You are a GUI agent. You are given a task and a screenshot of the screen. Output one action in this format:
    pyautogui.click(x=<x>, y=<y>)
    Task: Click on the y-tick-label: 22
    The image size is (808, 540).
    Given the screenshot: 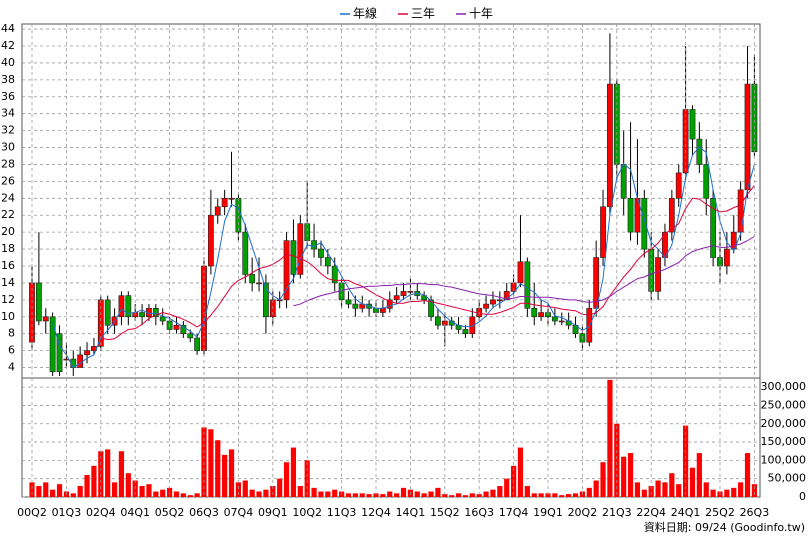 What is the action you would take?
    pyautogui.click(x=8, y=214)
    